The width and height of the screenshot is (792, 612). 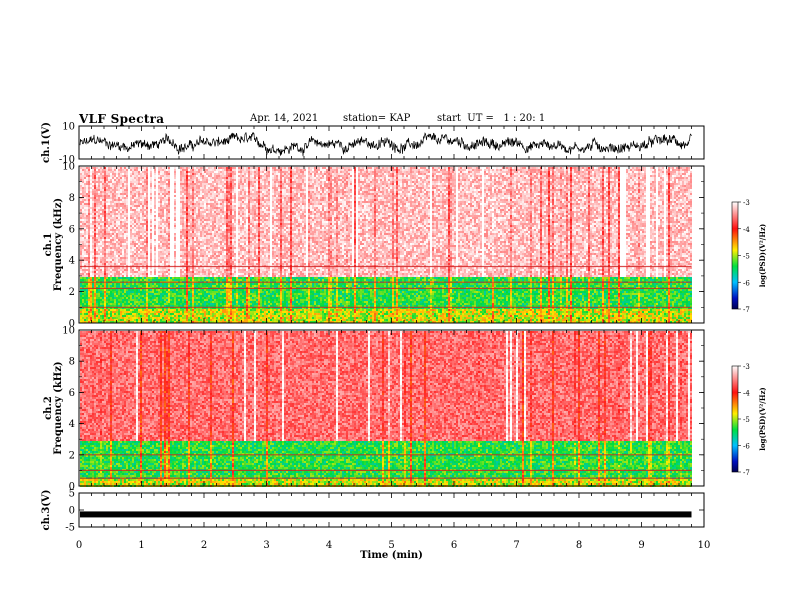 I want to click on x-tick-label: 8, so click(x=579, y=545).